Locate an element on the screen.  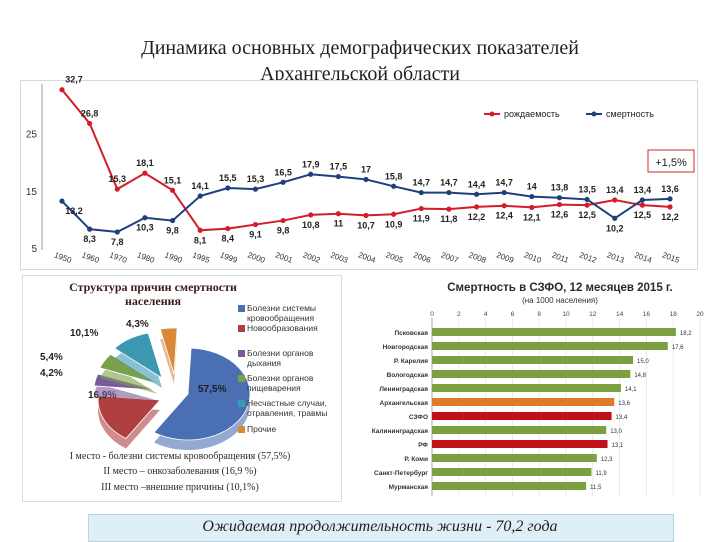
pie-legend-label: Новообразования is located at coordinates (282, 328).